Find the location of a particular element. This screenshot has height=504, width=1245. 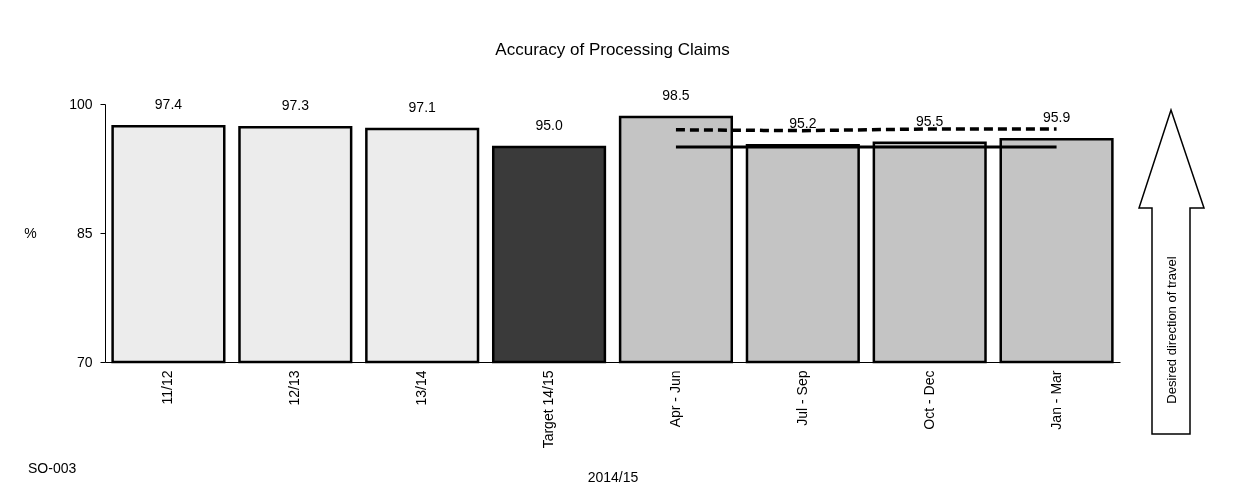

x-tick-label: Oct - Dec is located at coordinates (928, 400).